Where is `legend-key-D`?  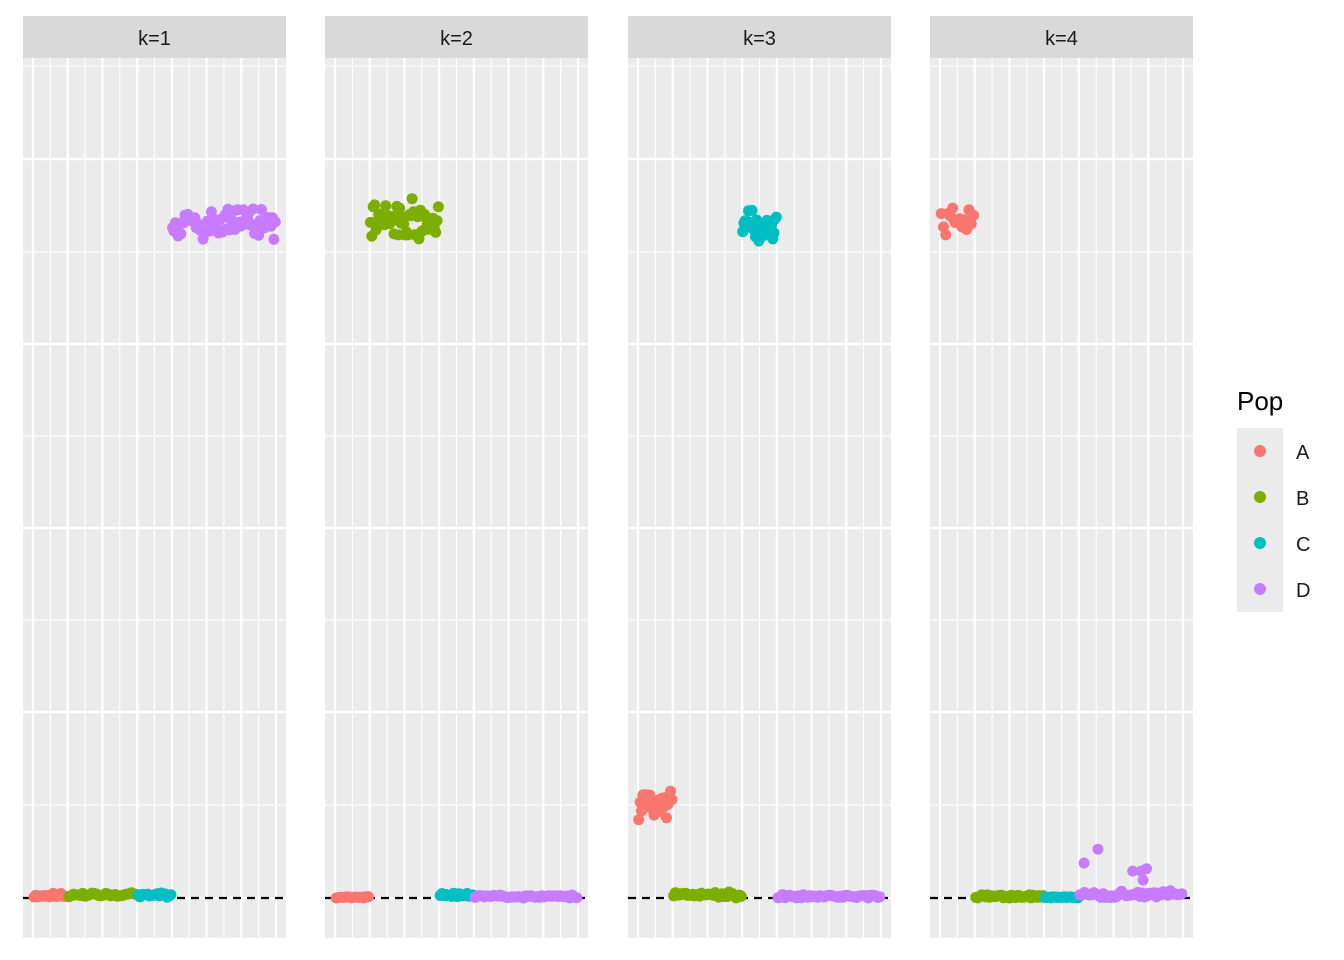 legend-key-D is located at coordinates (1260, 589).